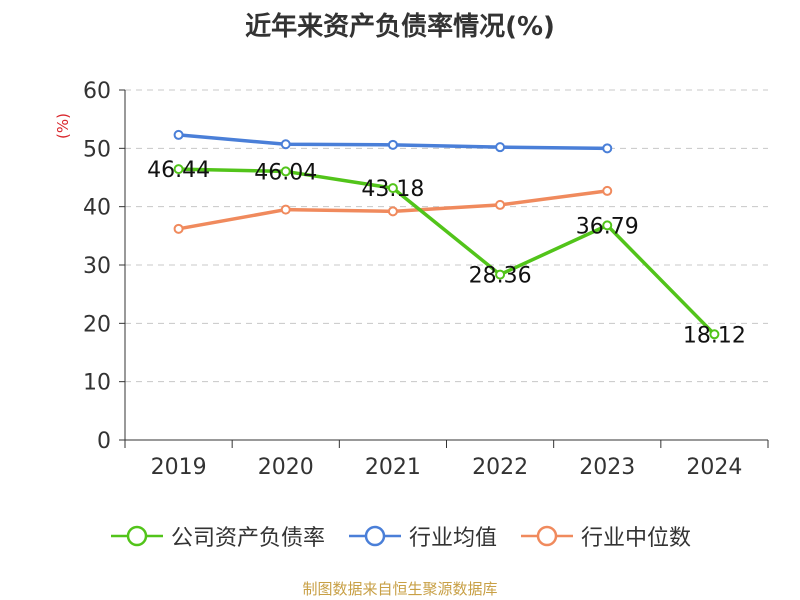 Image resolution: width=800 pixels, height=600 pixels. What do you see at coordinates (97, 383) in the screenshot?
I see `y-tick-label: 10` at bounding box center [97, 383].